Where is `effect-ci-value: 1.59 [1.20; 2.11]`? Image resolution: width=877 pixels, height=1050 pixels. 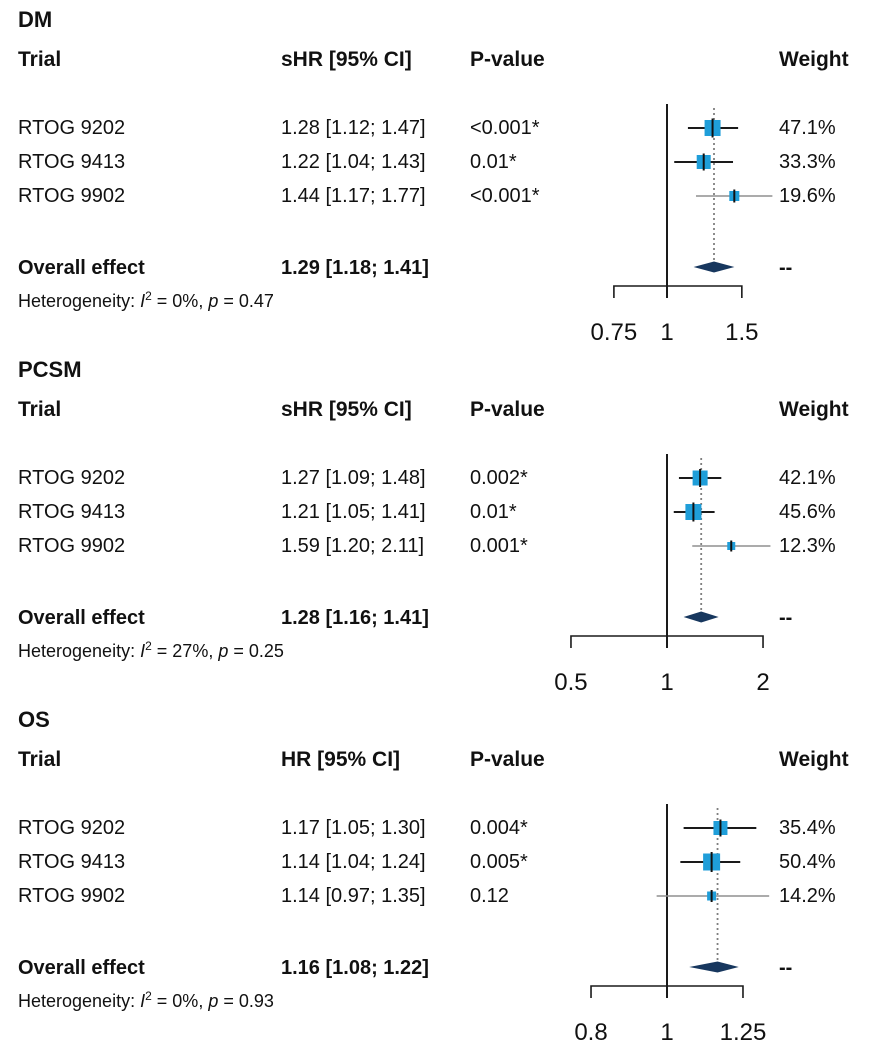 effect-ci-value: 1.59 [1.20; 2.11] is located at coordinates (353, 546).